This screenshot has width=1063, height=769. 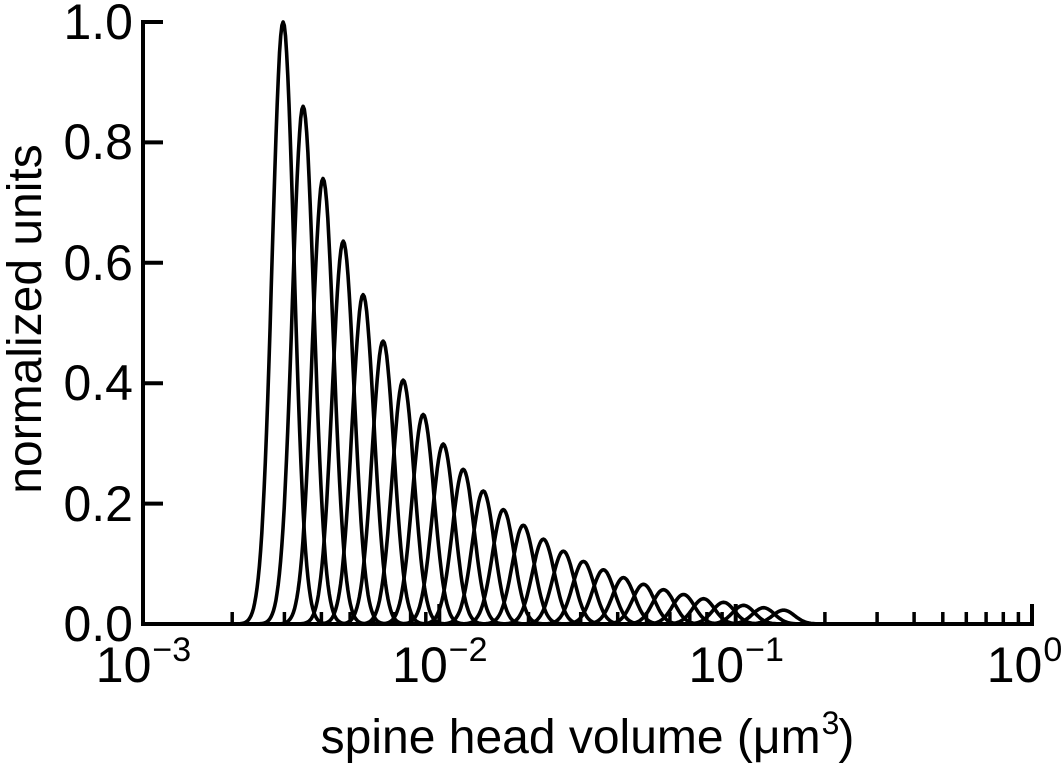 I want to click on x-axis-label-text: spine head volume (μm, so click(x=570, y=737).